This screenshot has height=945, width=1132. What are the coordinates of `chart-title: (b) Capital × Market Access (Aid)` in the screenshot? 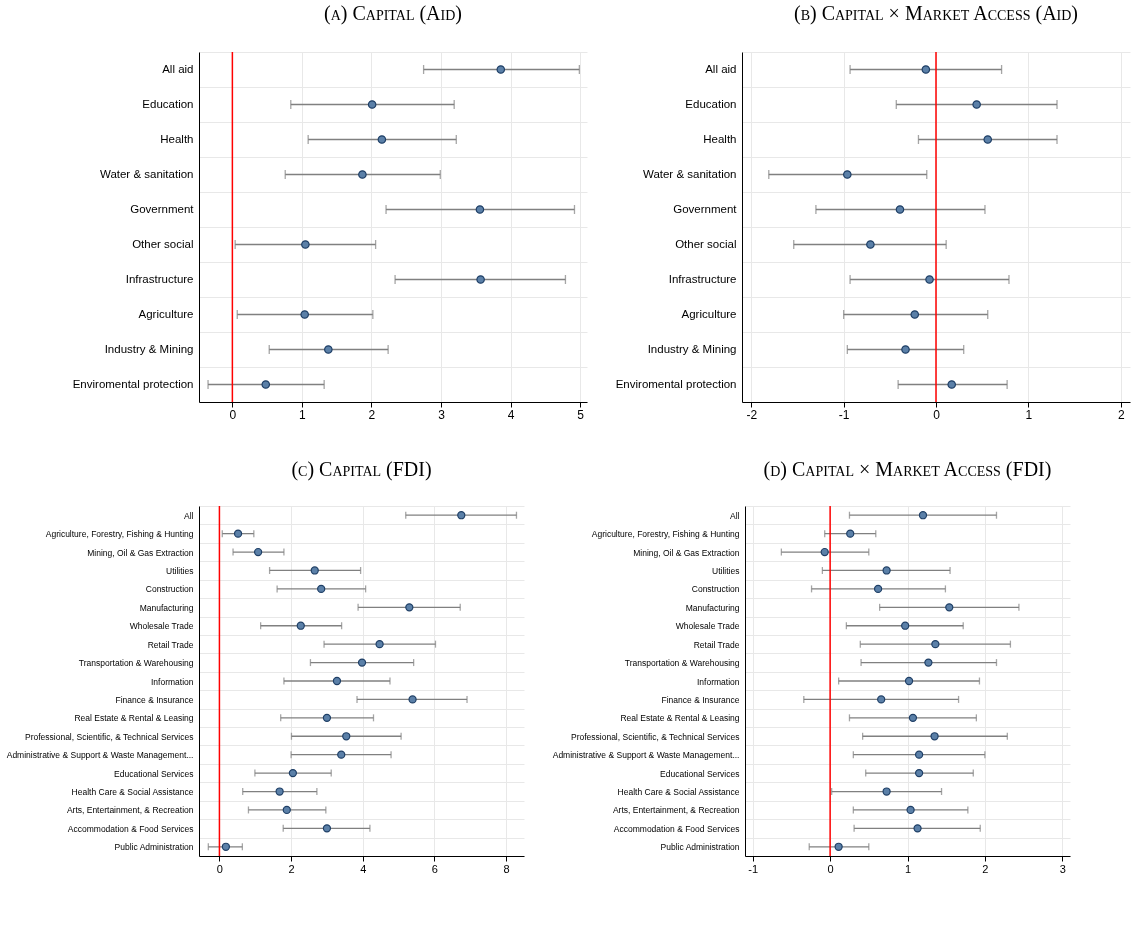 It's located at (936, 13).